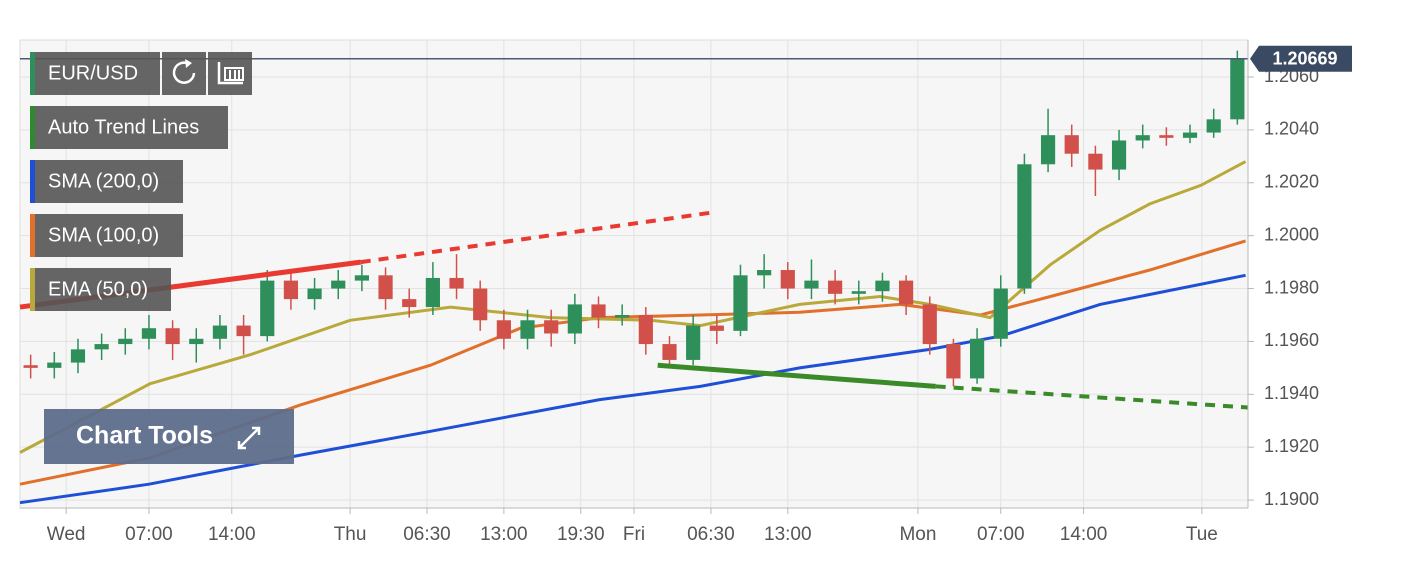  What do you see at coordinates (1291, 129) in the screenshot?
I see `y-tick-label: 1.2040` at bounding box center [1291, 129].